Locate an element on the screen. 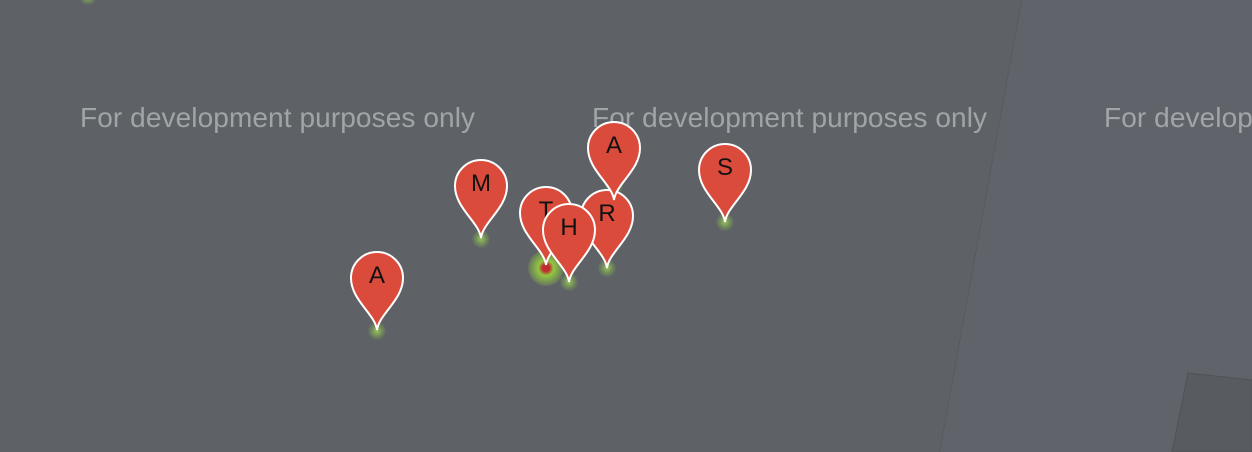 This screenshot has height=452, width=1252. marker-label: M is located at coordinates (481, 183).